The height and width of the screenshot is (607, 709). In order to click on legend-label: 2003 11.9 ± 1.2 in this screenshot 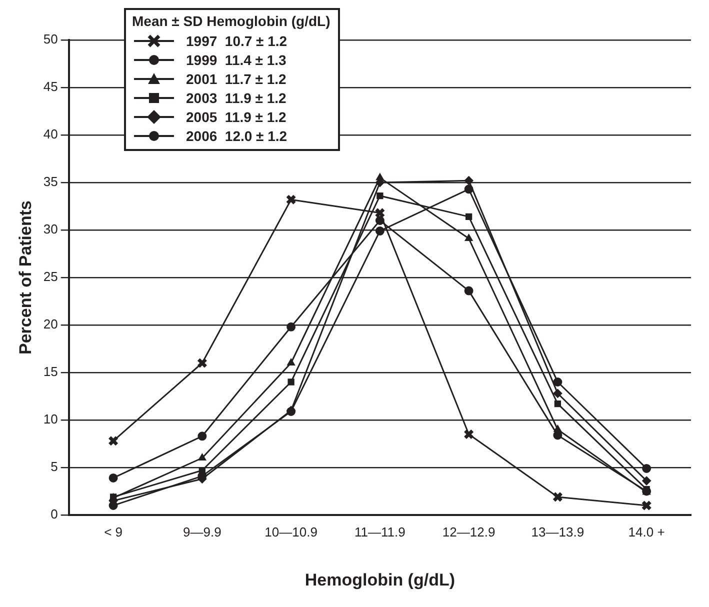, I will do `click(236, 98)`.